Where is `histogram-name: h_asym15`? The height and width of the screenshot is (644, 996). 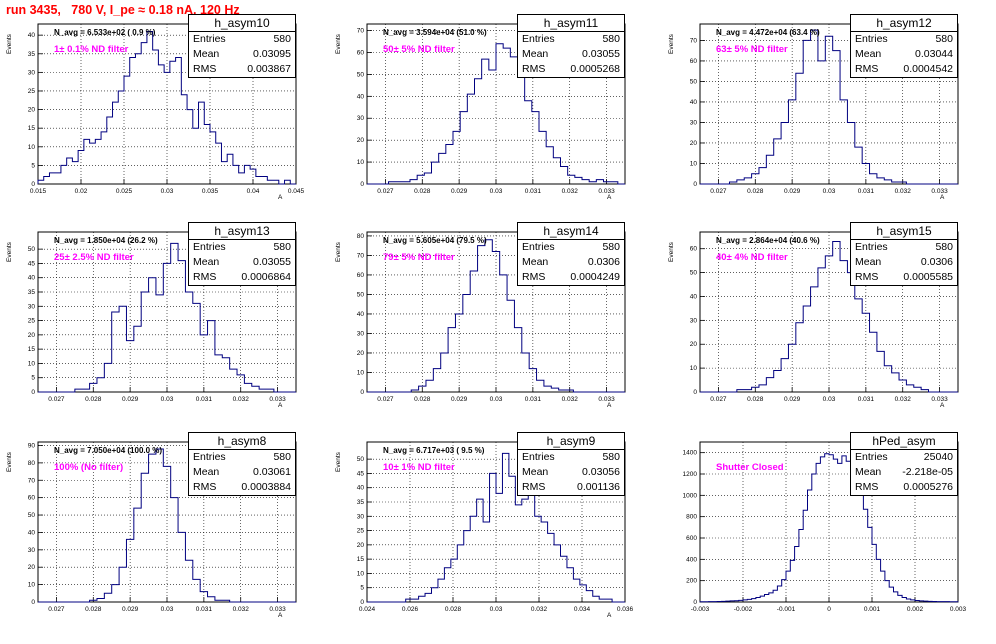
histogram-name: h_asym15 is located at coordinates (904, 231).